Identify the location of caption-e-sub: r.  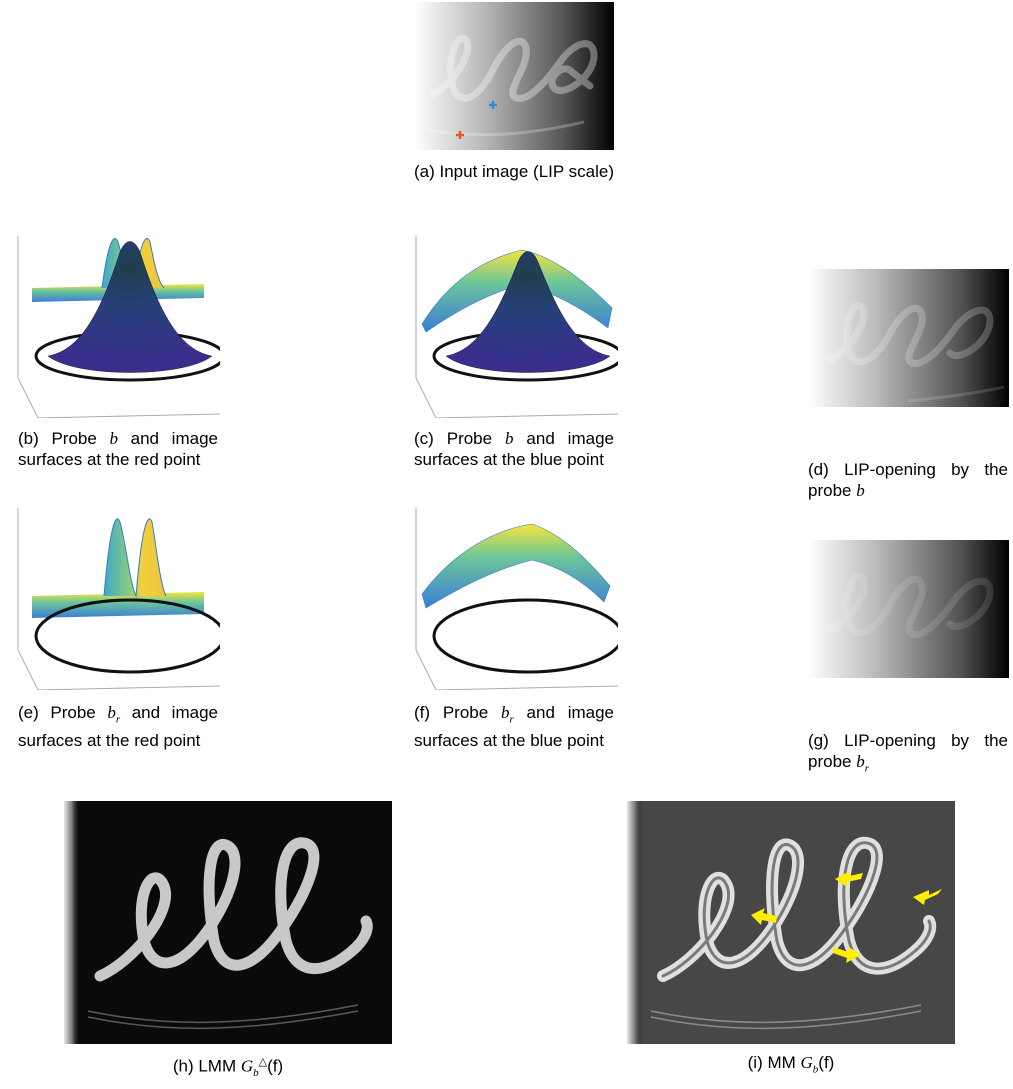
(118, 719).